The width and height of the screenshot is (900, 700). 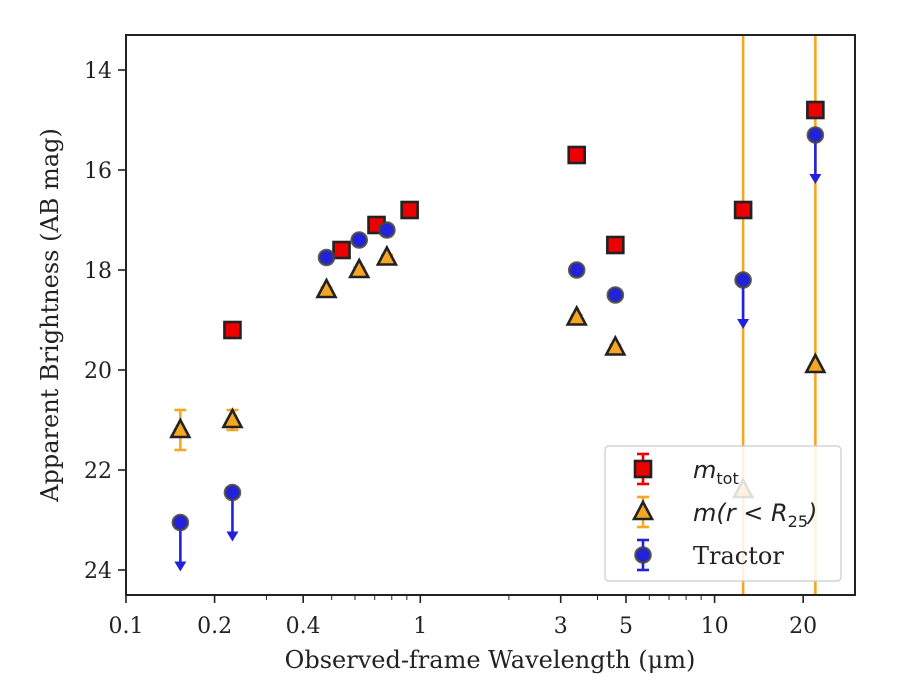 I want to click on y-tick-label: 18, so click(x=98, y=271).